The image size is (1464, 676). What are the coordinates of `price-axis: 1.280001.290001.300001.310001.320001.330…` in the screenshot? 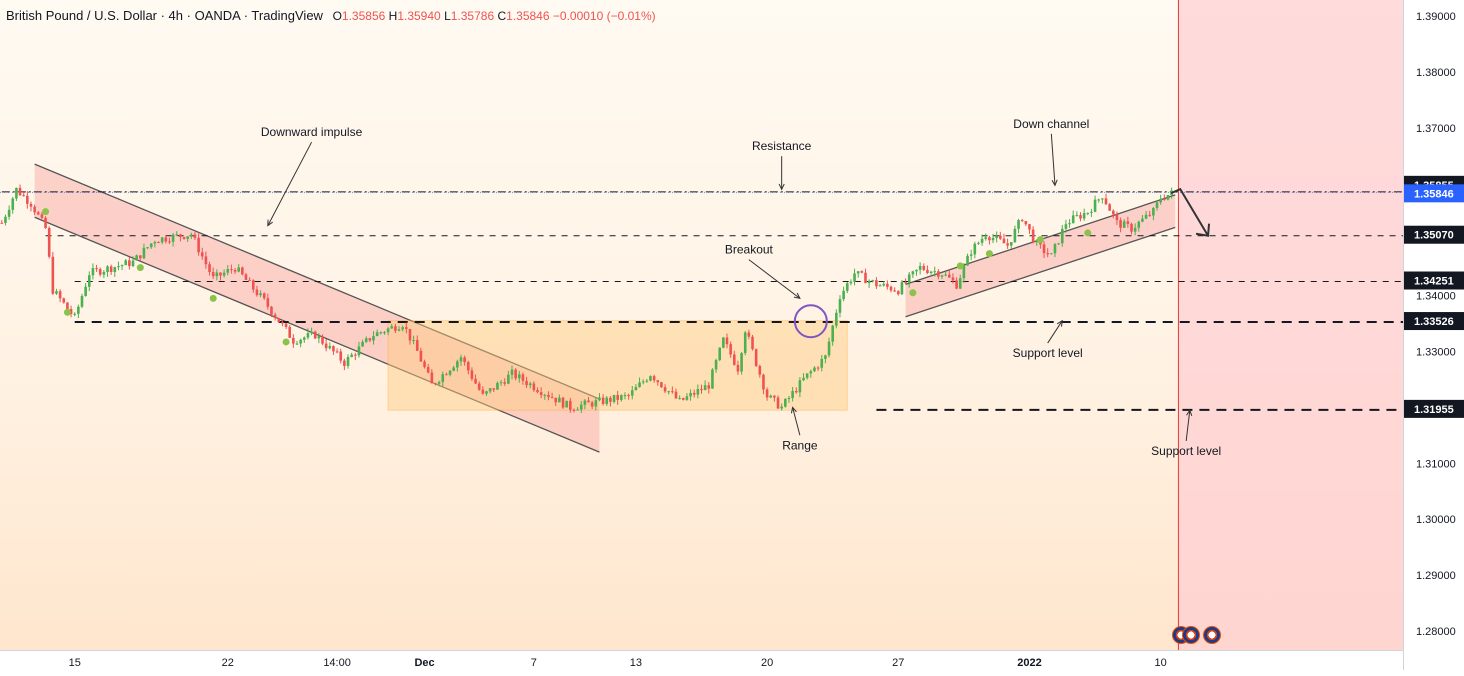 It's located at (1433, 335).